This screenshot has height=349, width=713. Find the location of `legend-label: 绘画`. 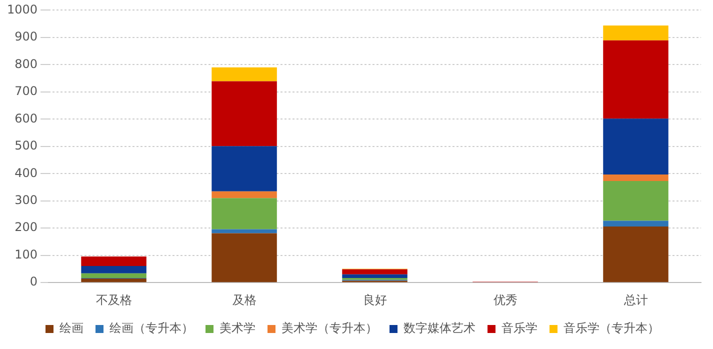

legend-label: 绘画 is located at coordinates (72, 328).